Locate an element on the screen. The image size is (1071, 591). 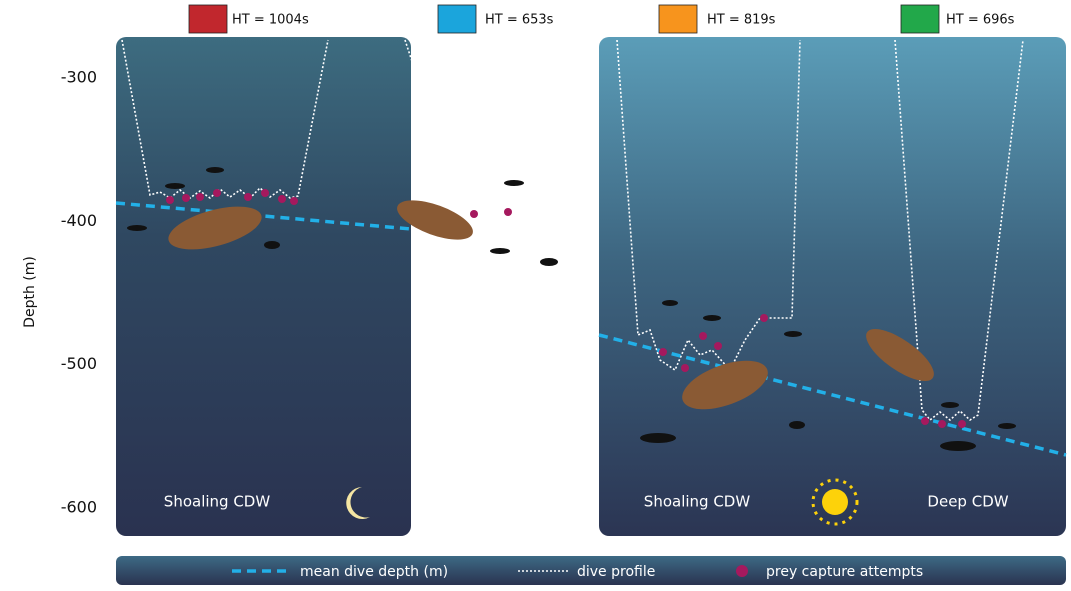
moon-icon is located at coordinates (358, 503).